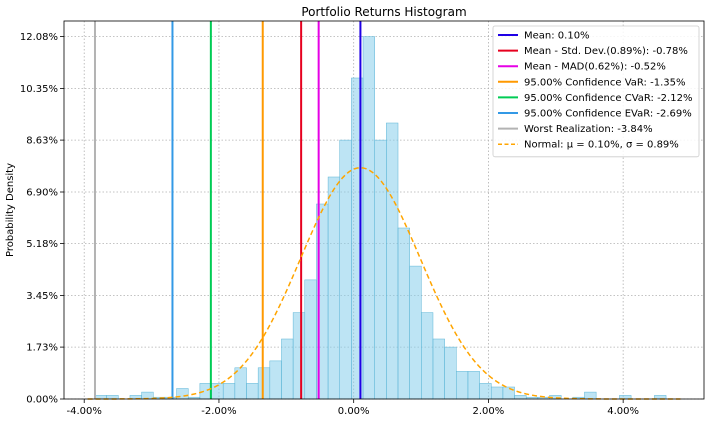 The height and width of the screenshot is (423, 715). Describe the element at coordinates (557, 36) in the screenshot. I see `legend-label: Mean: 0.10%` at that location.